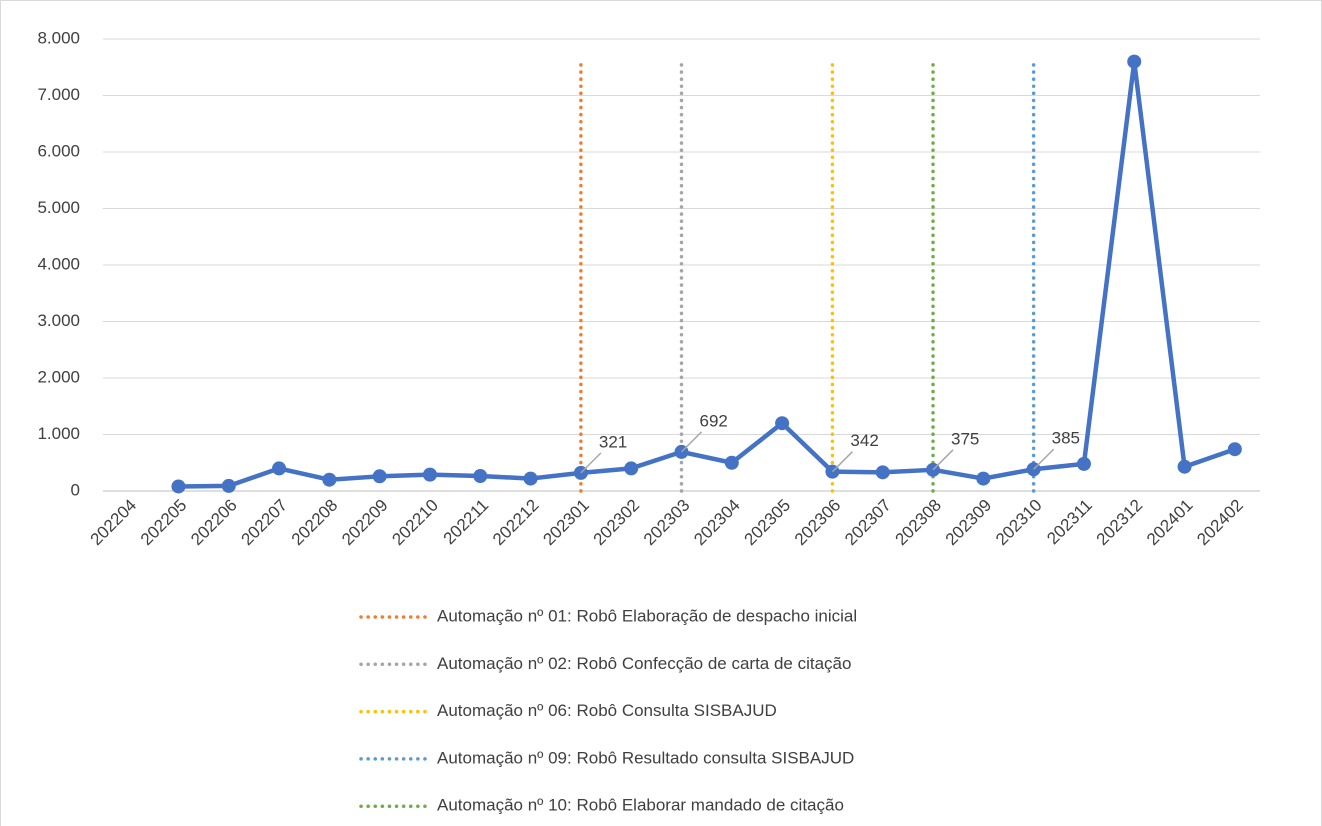  I want to click on x-tick-label: 202207, so click(265, 523).